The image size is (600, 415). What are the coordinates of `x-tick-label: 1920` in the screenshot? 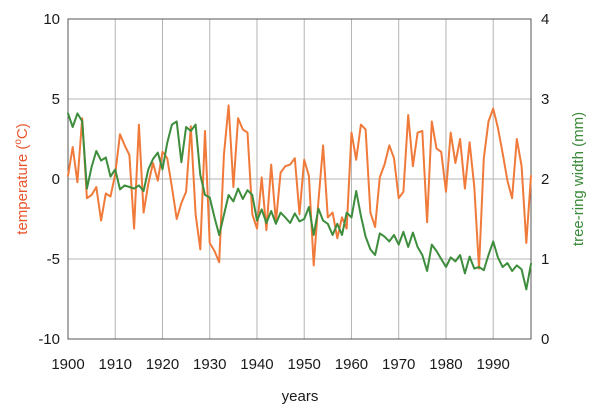 It's located at (162, 364).